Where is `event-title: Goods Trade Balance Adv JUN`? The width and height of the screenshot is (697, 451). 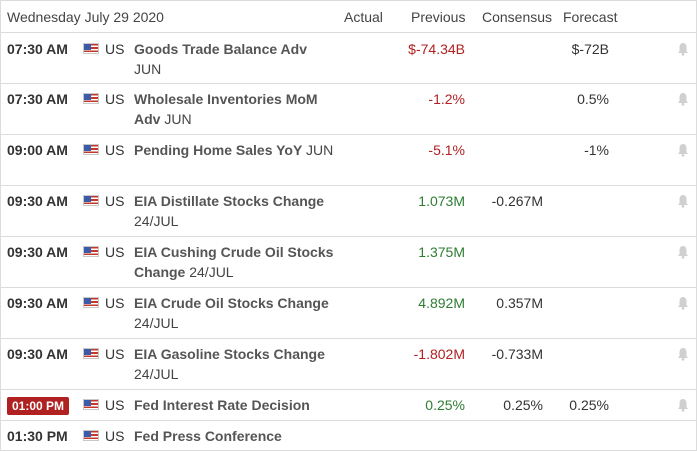
event-title: Goods Trade Balance Adv JUN is located at coordinates (234, 59).